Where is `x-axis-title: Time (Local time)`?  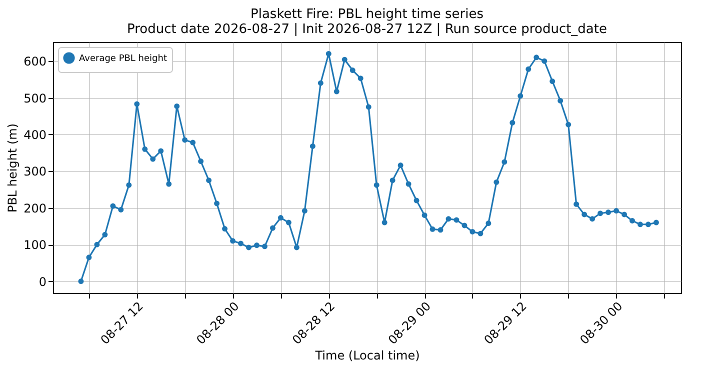 x-axis-title: Time (Local time) is located at coordinates (367, 355).